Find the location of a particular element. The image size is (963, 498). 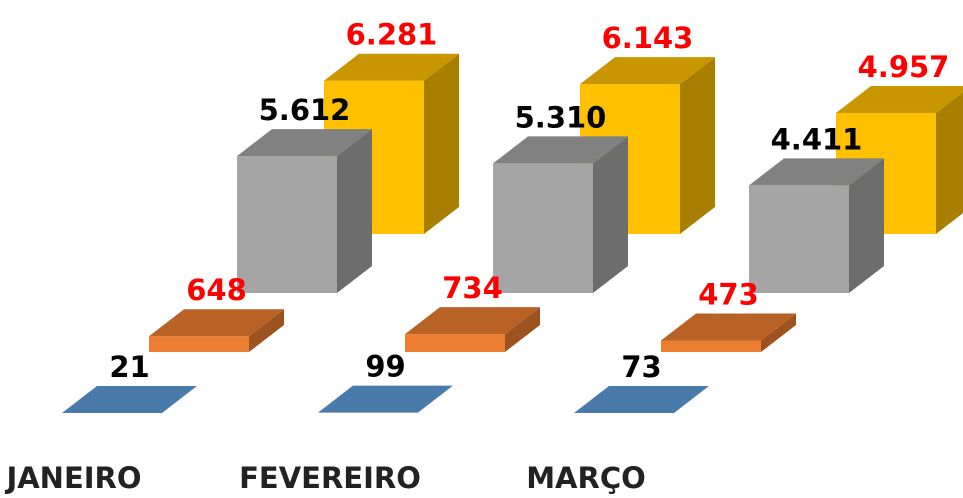

value-label-2-2: 734 is located at coordinates (472, 288).